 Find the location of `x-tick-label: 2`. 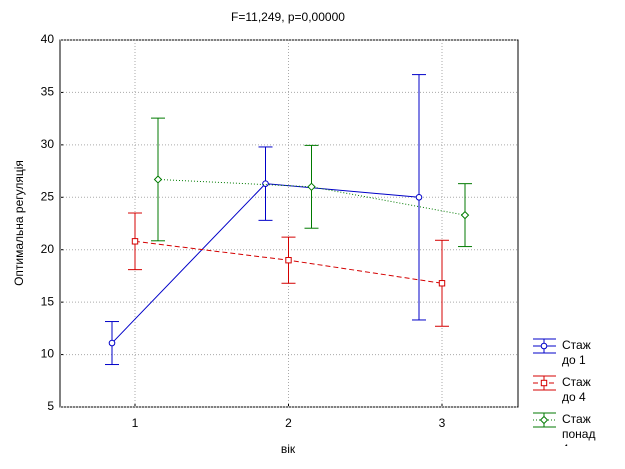

x-tick-label: 2 is located at coordinates (288, 423).